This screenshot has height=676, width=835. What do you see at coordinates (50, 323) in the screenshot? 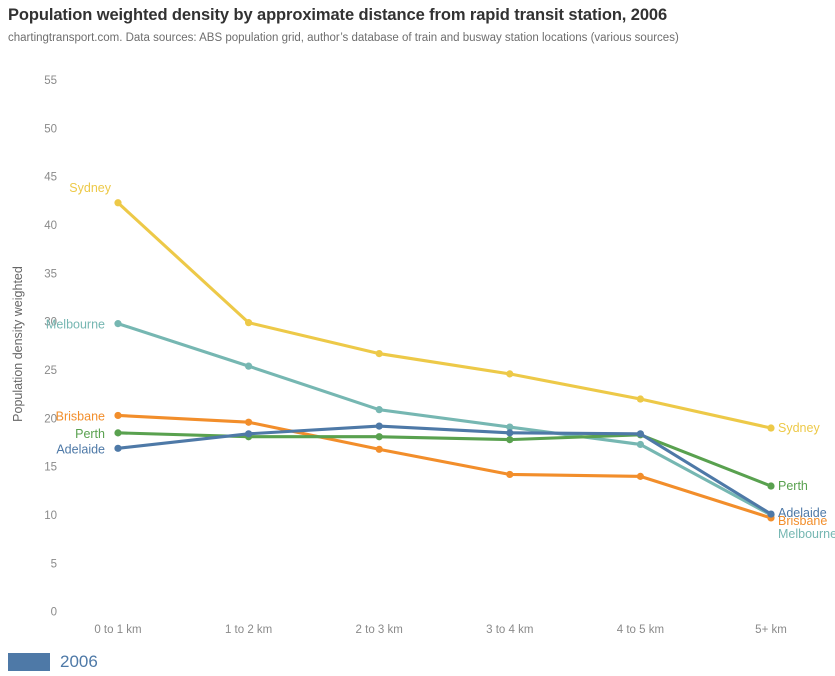
I see `y-tick-label: 30` at bounding box center [50, 323].